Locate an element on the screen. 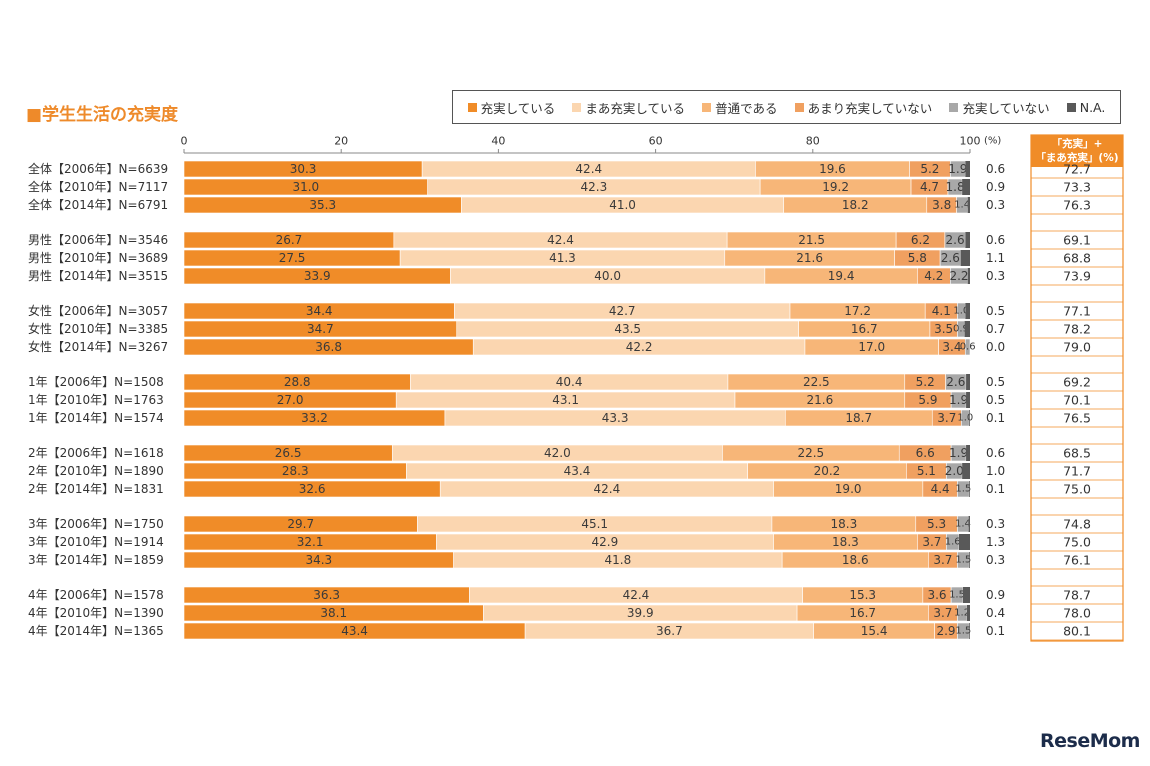  bar-value-label: 4.4 is located at coordinates (940, 489).